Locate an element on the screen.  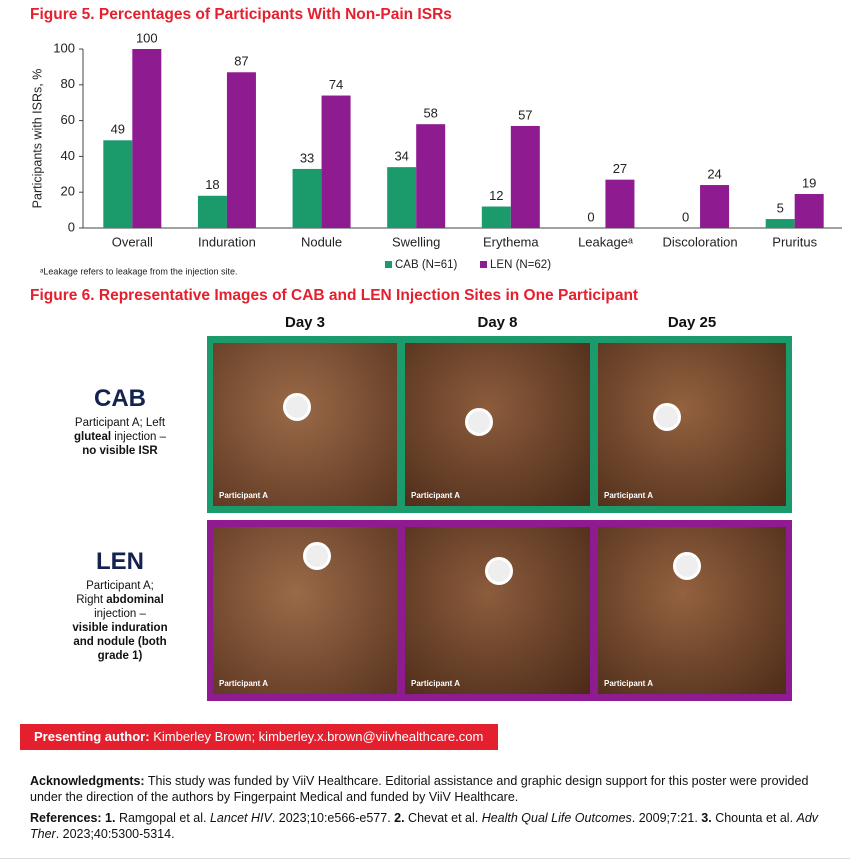
text-segment: grade 1) is located at coordinates (120, 656).